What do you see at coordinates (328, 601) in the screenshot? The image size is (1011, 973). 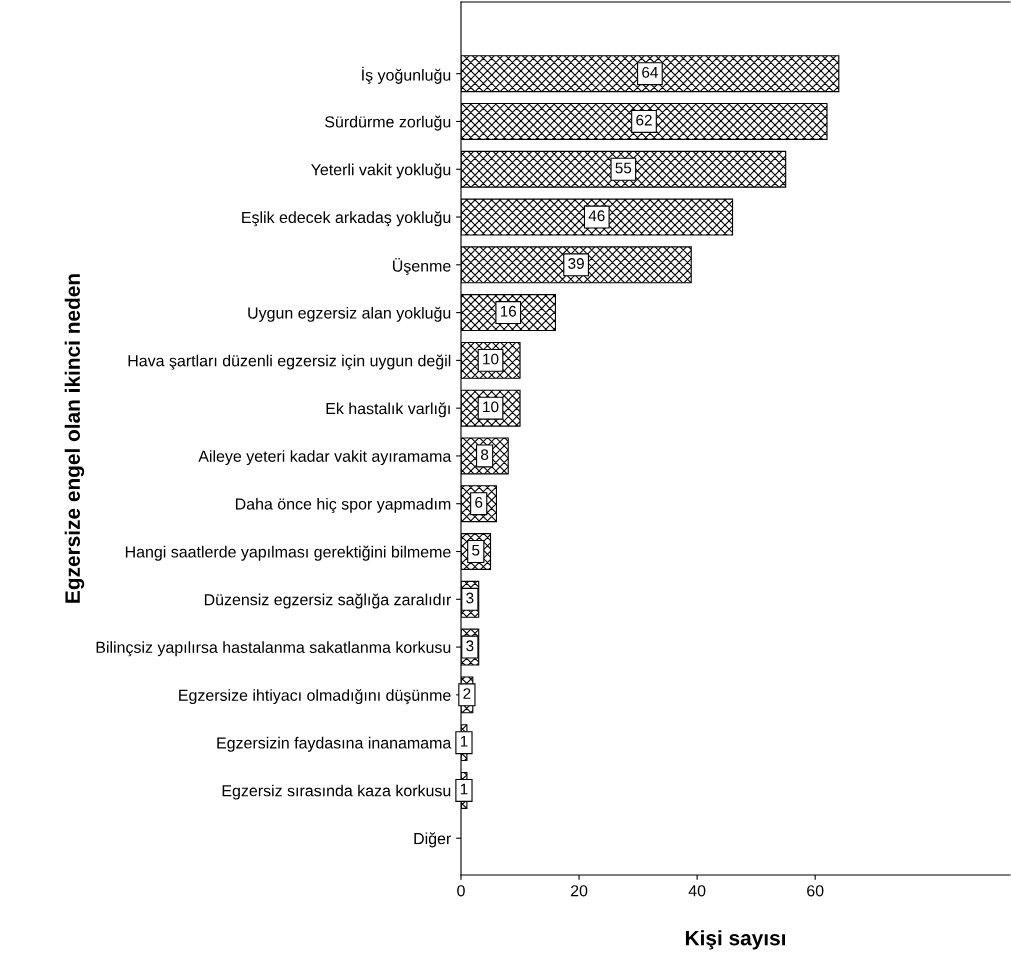 I see `y-tick-label: Düzensiz egzersiz sağlığa zaralıdır` at bounding box center [328, 601].